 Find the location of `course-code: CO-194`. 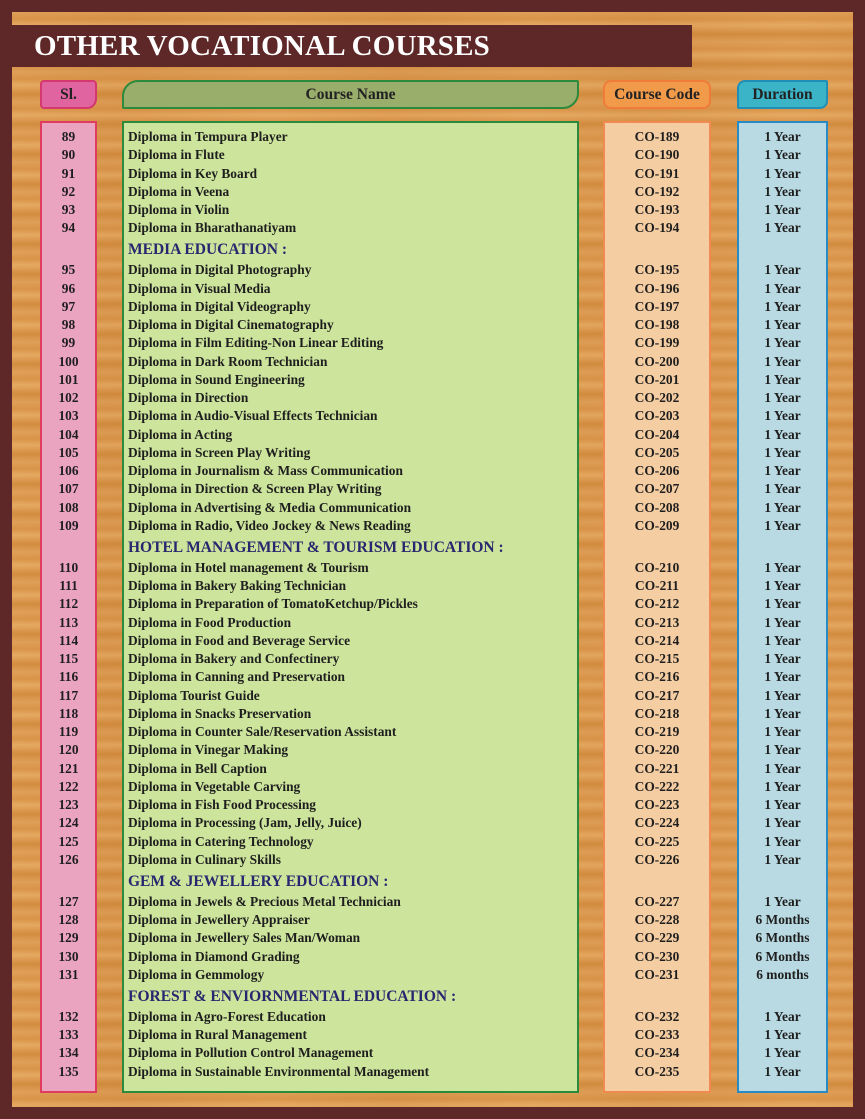

course-code: CO-194 is located at coordinates (657, 228).